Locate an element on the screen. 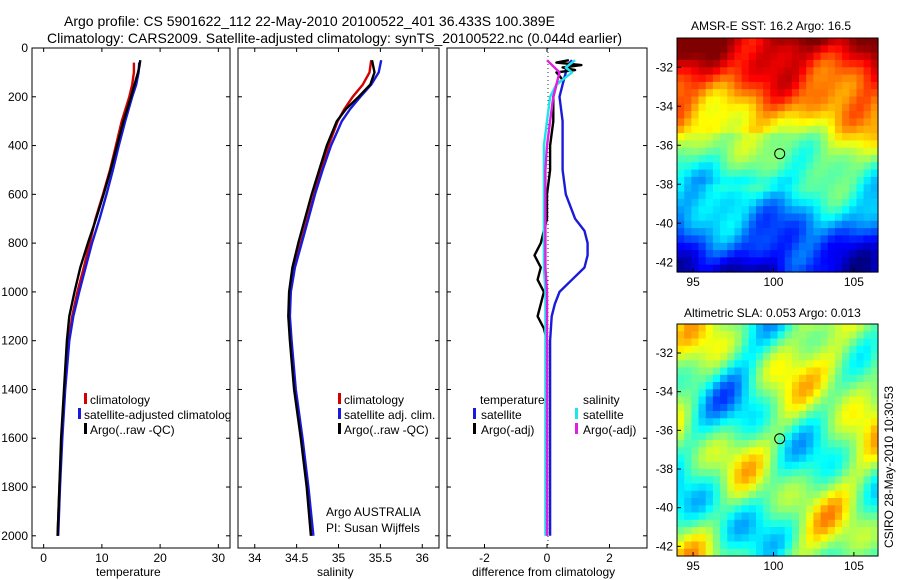 Image resolution: width=900 pixels, height=580 pixels. y-tick-label: 600 is located at coordinates (18, 194).